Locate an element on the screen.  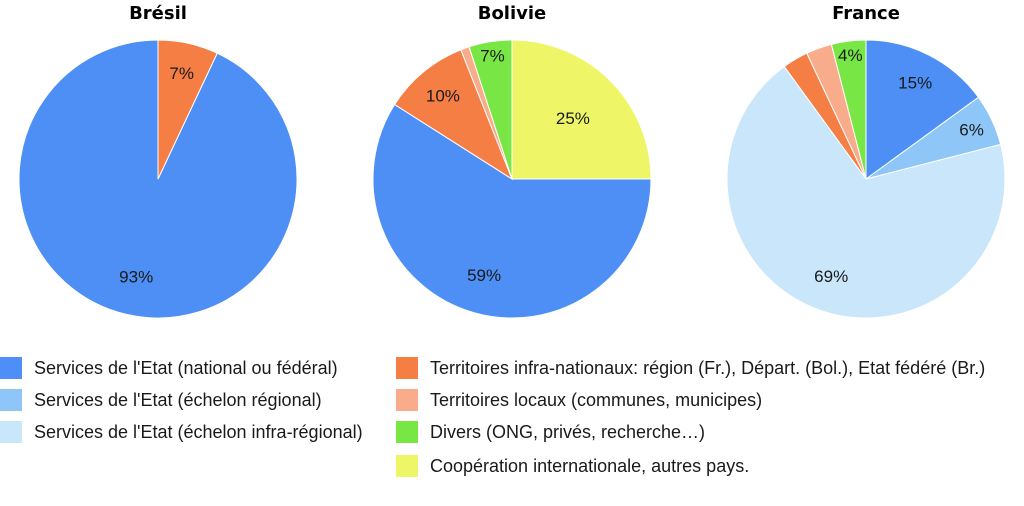
legend-label: Territoires locaux (communes, municipes) is located at coordinates (596, 399).